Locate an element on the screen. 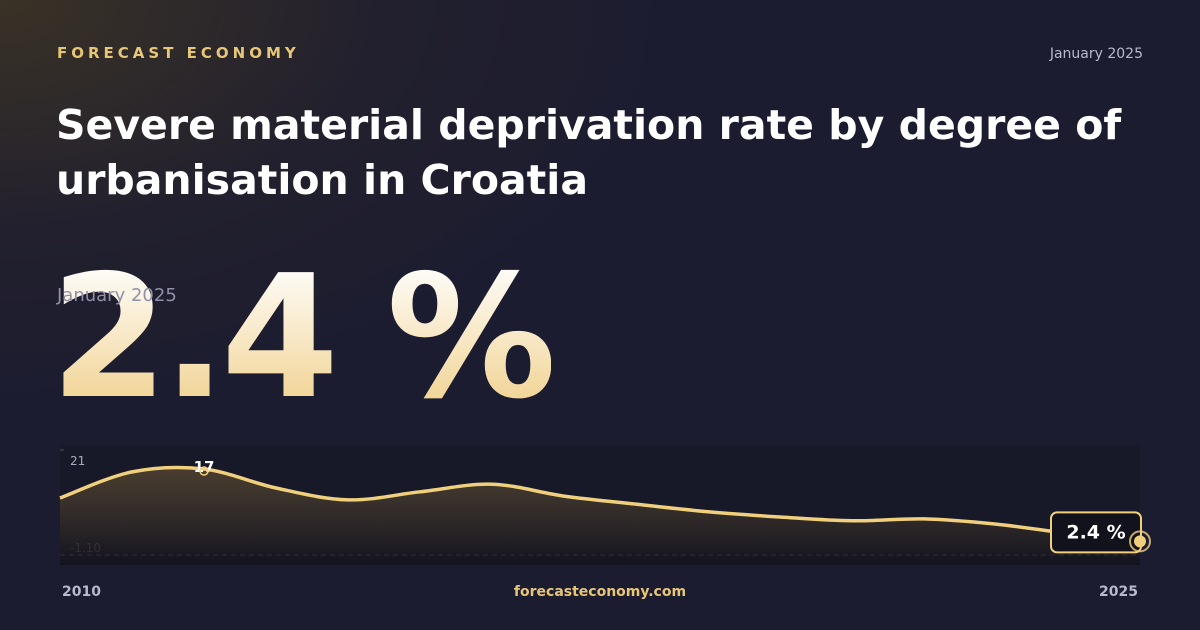  x-tick-label: 2010 is located at coordinates (81, 592).